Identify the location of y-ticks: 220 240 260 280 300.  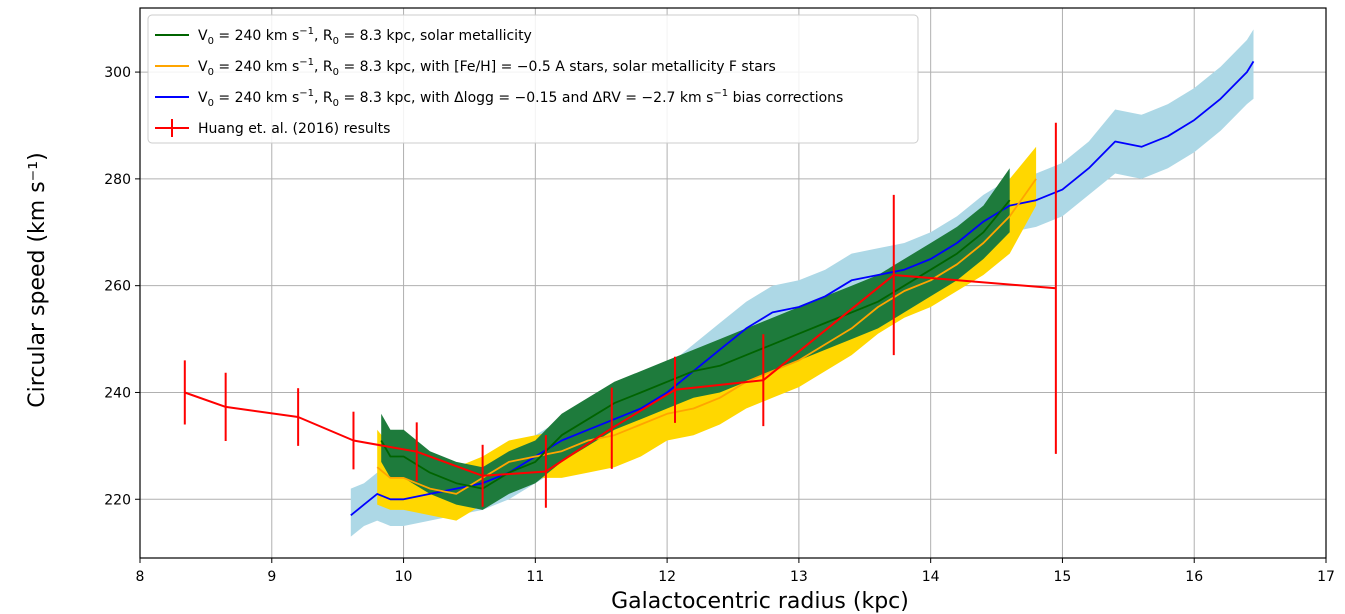
(122, 286).